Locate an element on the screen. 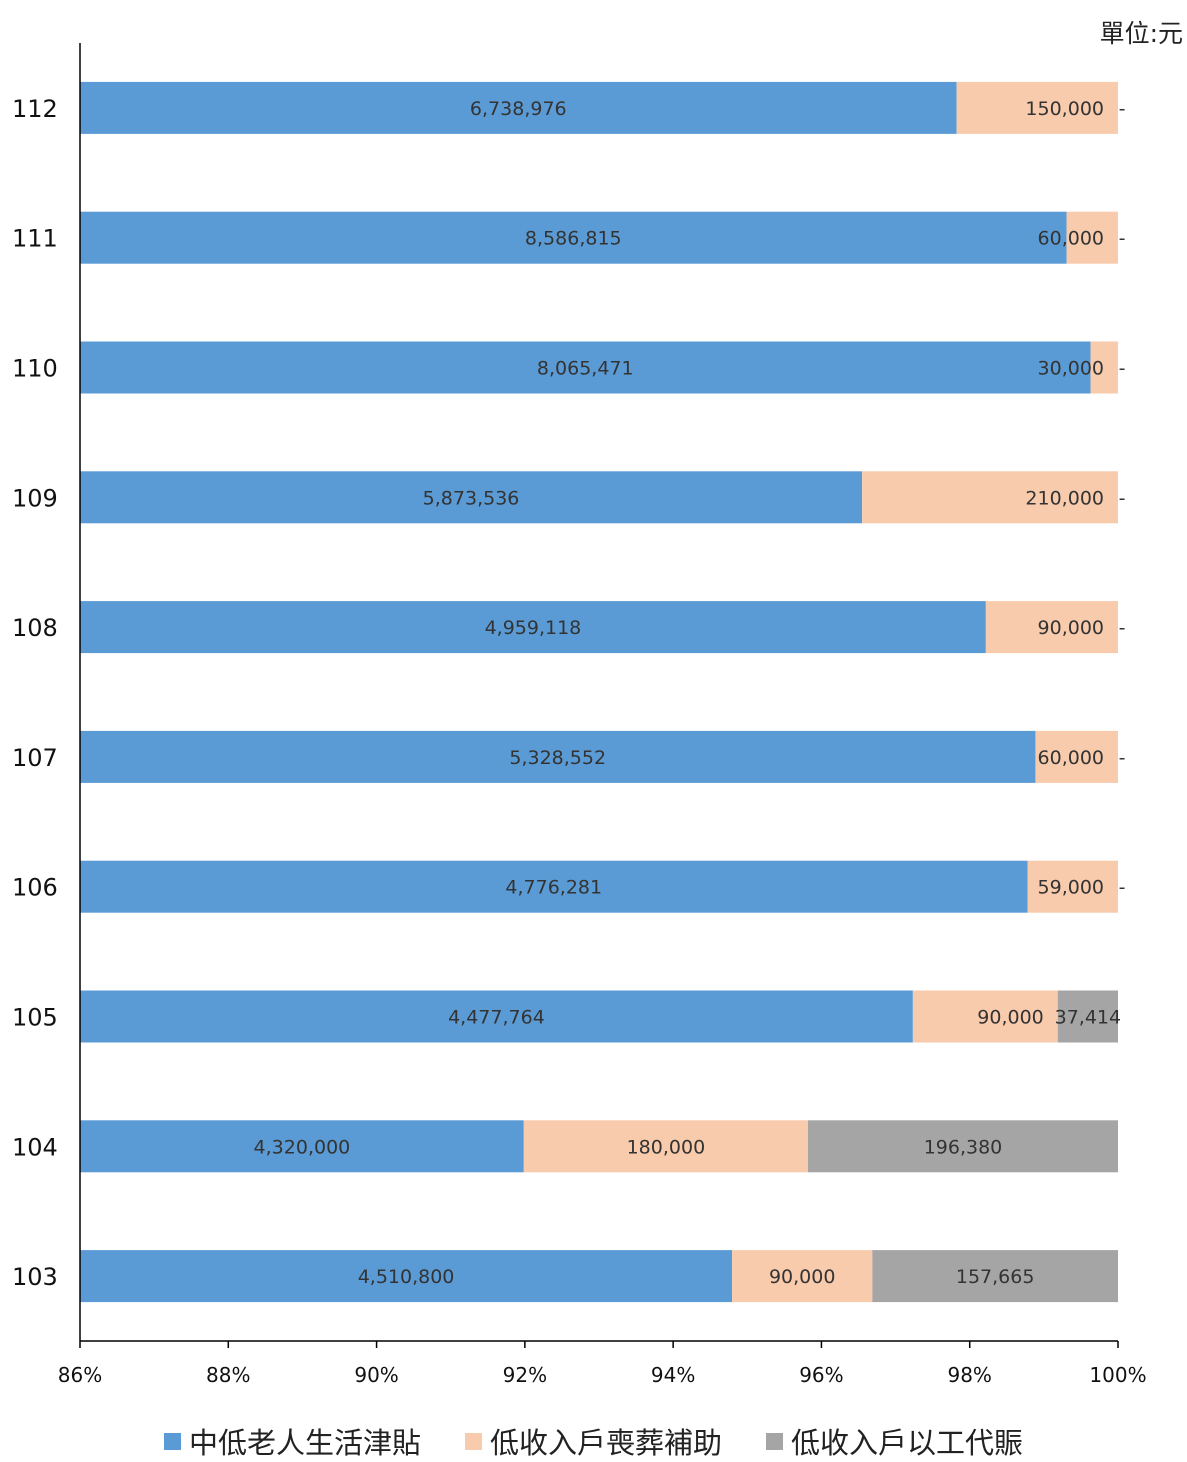 The image size is (1187, 1462). x-tick-label: 98% is located at coordinates (969, 1375).